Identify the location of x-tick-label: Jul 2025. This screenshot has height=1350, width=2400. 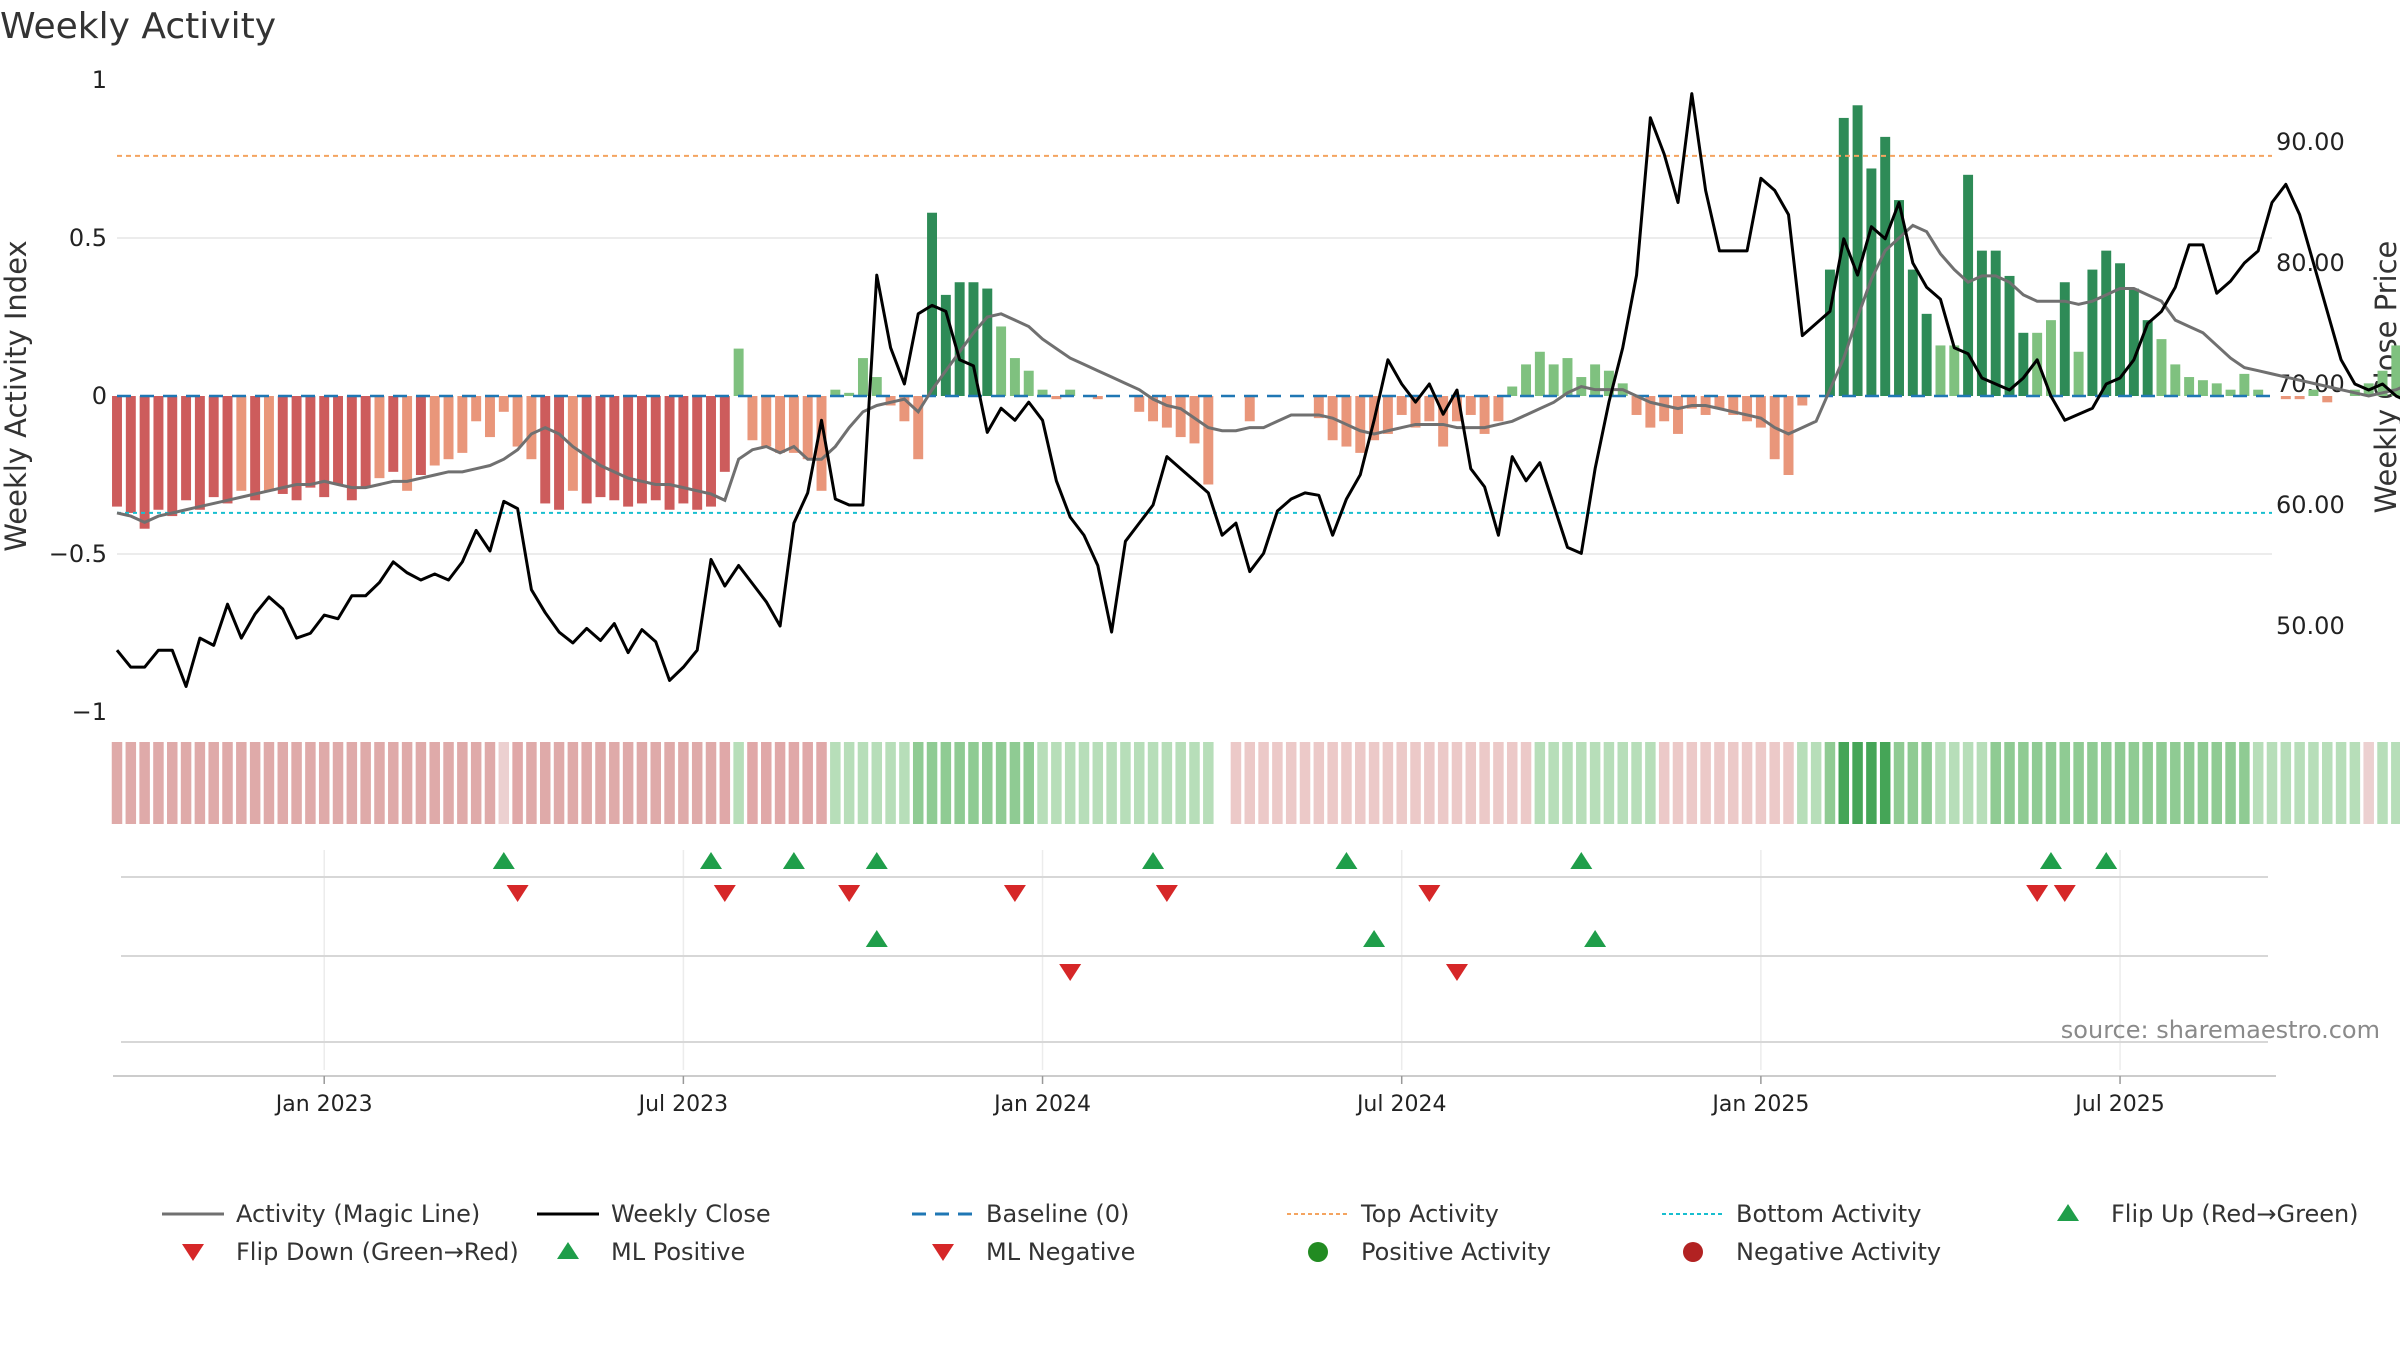
(2119, 1104).